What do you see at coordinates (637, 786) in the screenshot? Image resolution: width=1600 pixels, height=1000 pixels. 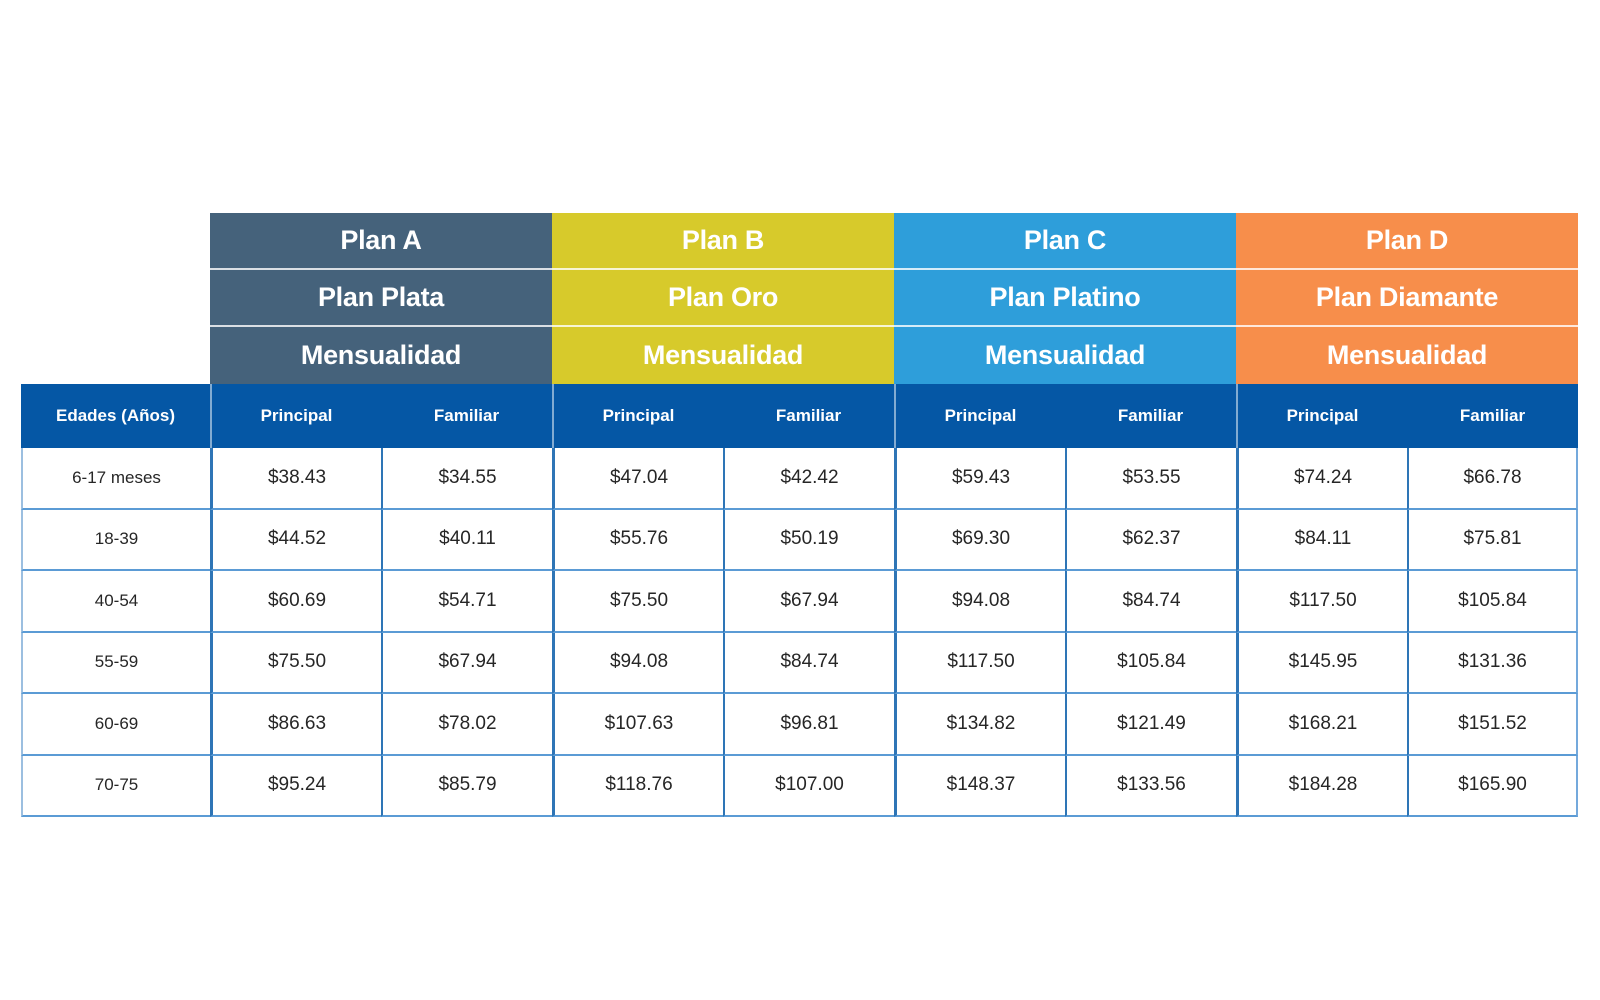 I see `price-cell-plan-b-principal: $118.76` at bounding box center [637, 786].